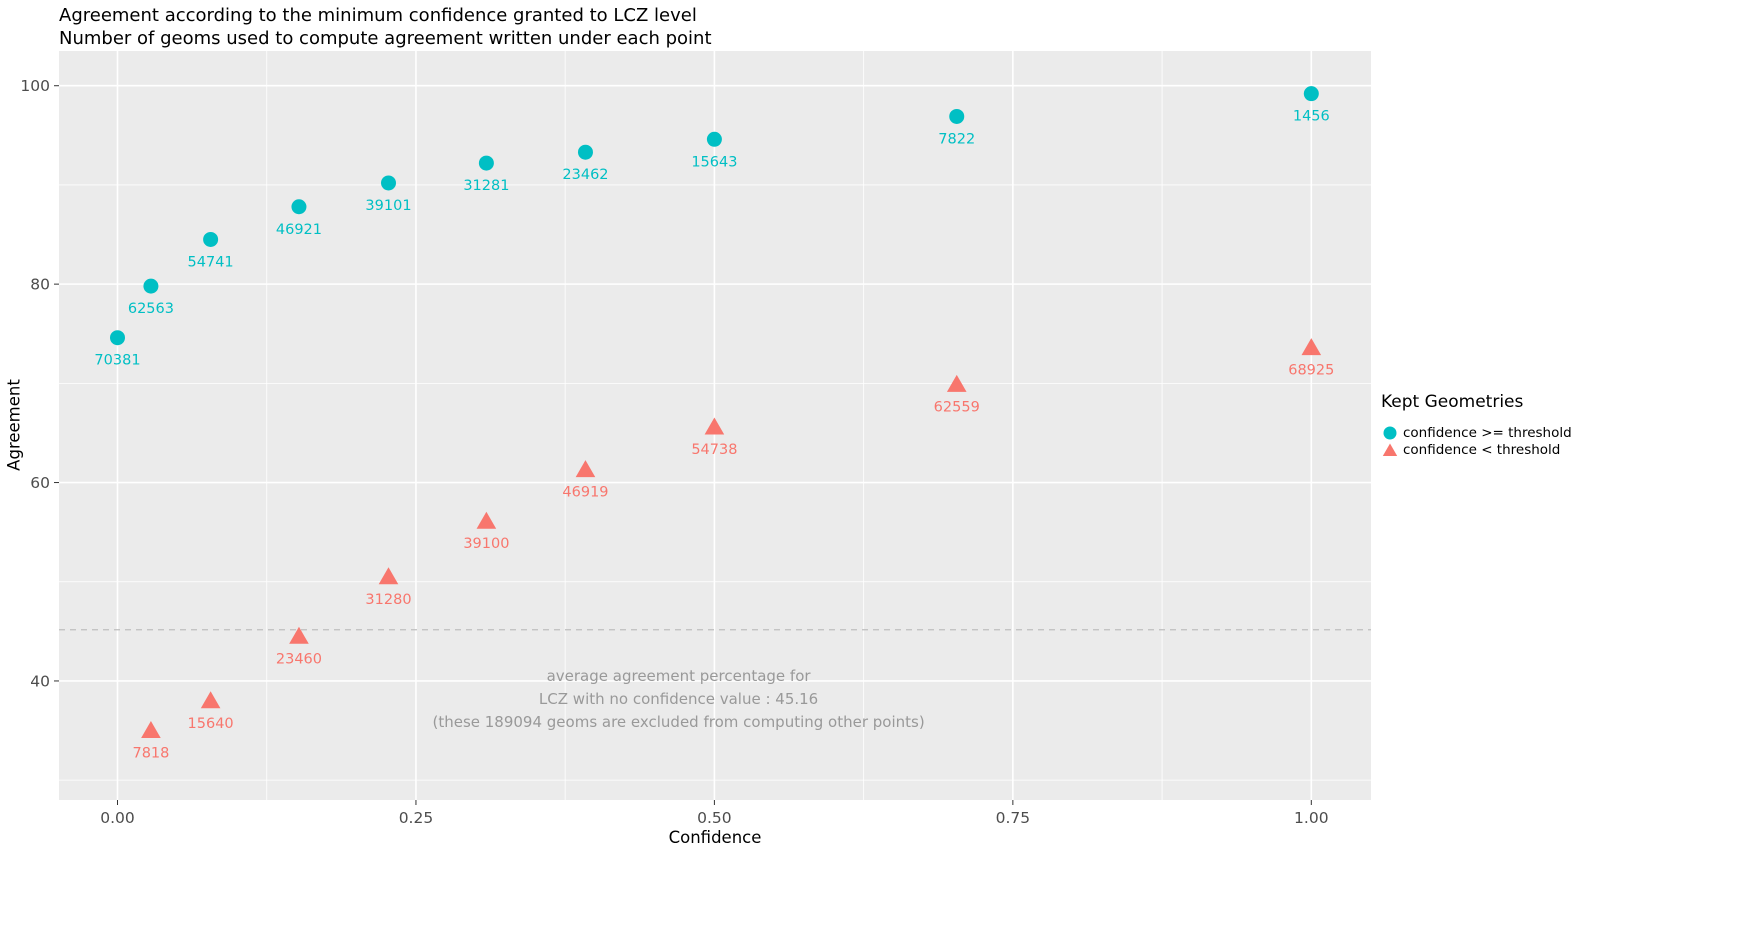  What do you see at coordinates (585, 175) in the screenshot?
I see `point-count-label: 23462` at bounding box center [585, 175].